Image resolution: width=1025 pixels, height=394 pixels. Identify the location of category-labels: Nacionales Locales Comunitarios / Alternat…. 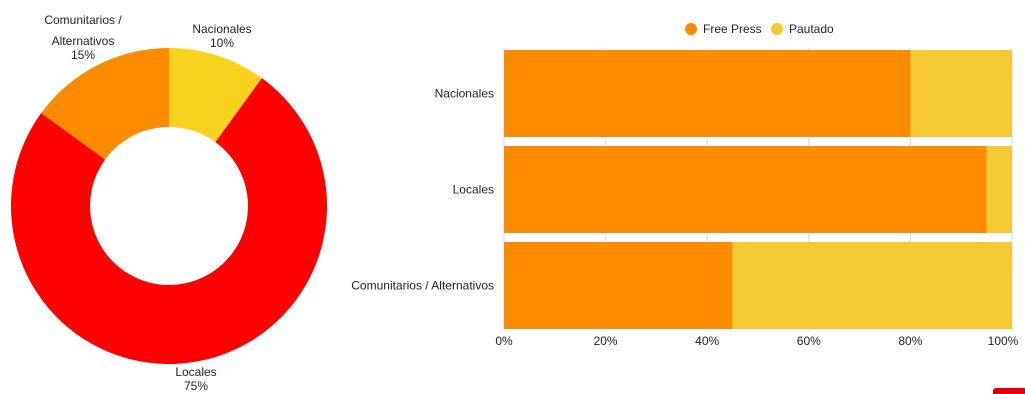
(422, 190).